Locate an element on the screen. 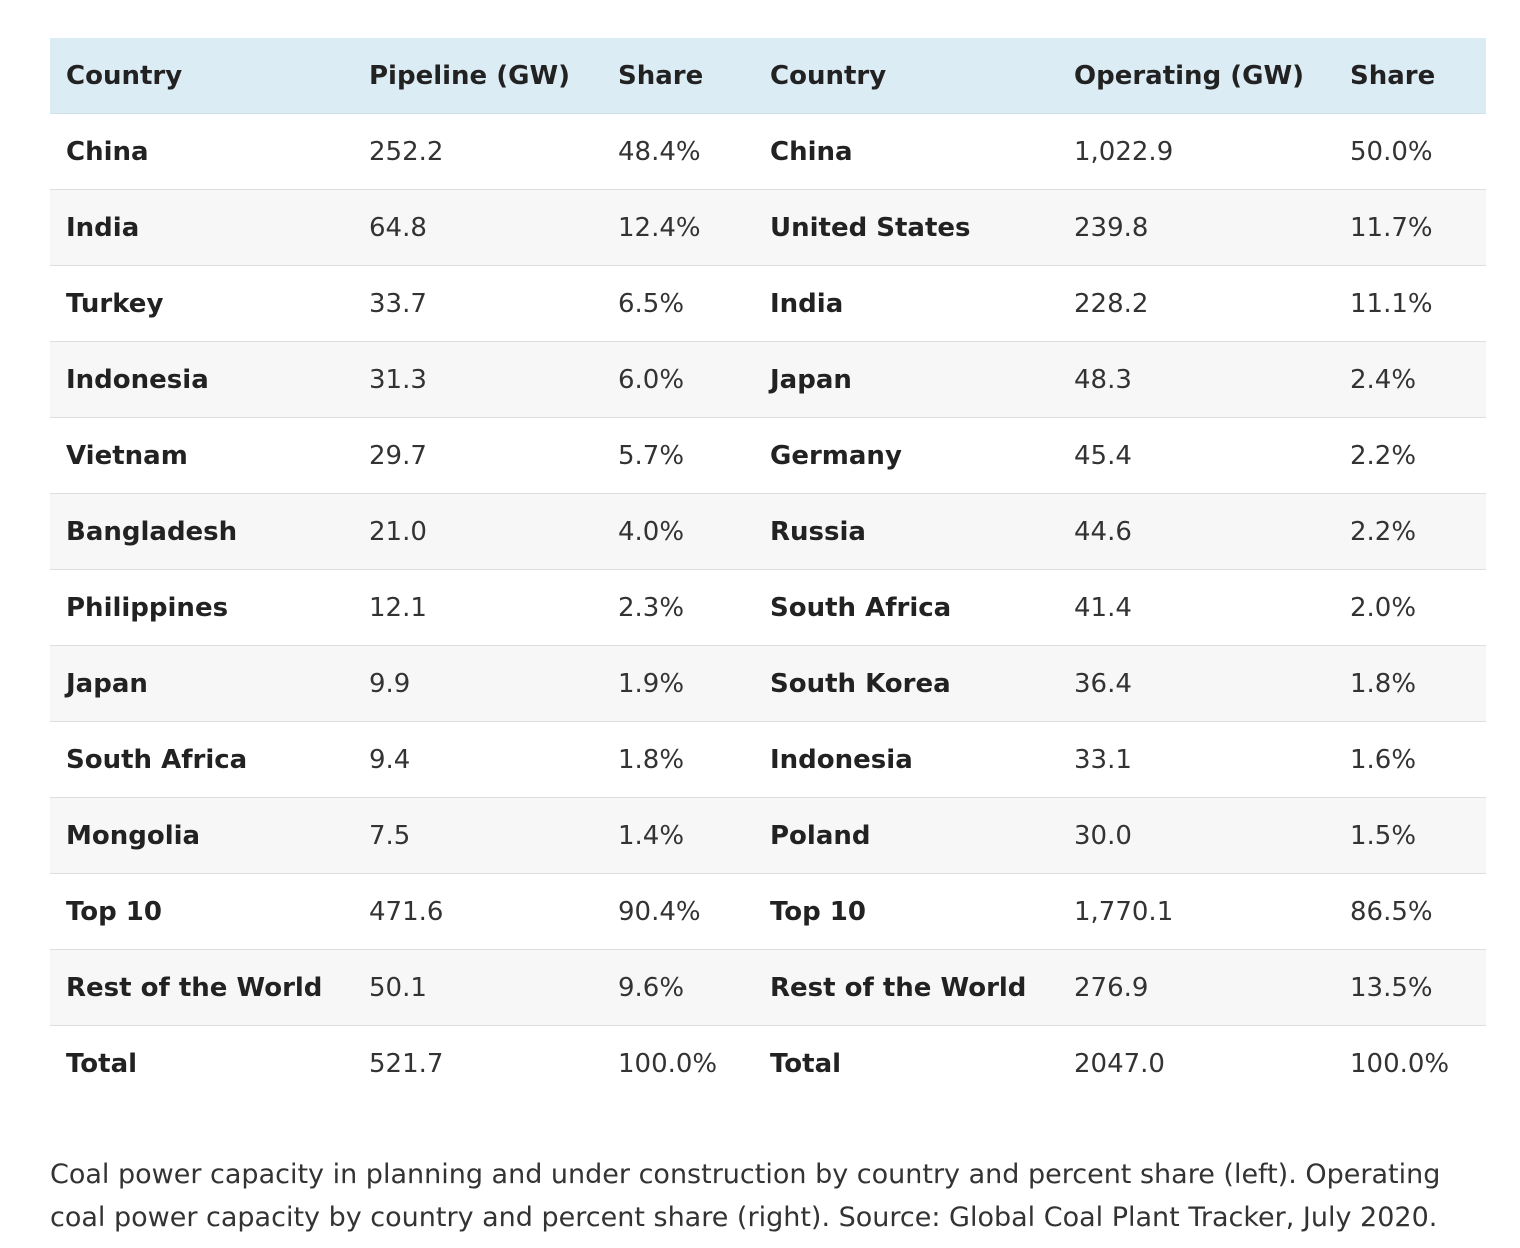  country-cell: Philippines is located at coordinates (201, 607).